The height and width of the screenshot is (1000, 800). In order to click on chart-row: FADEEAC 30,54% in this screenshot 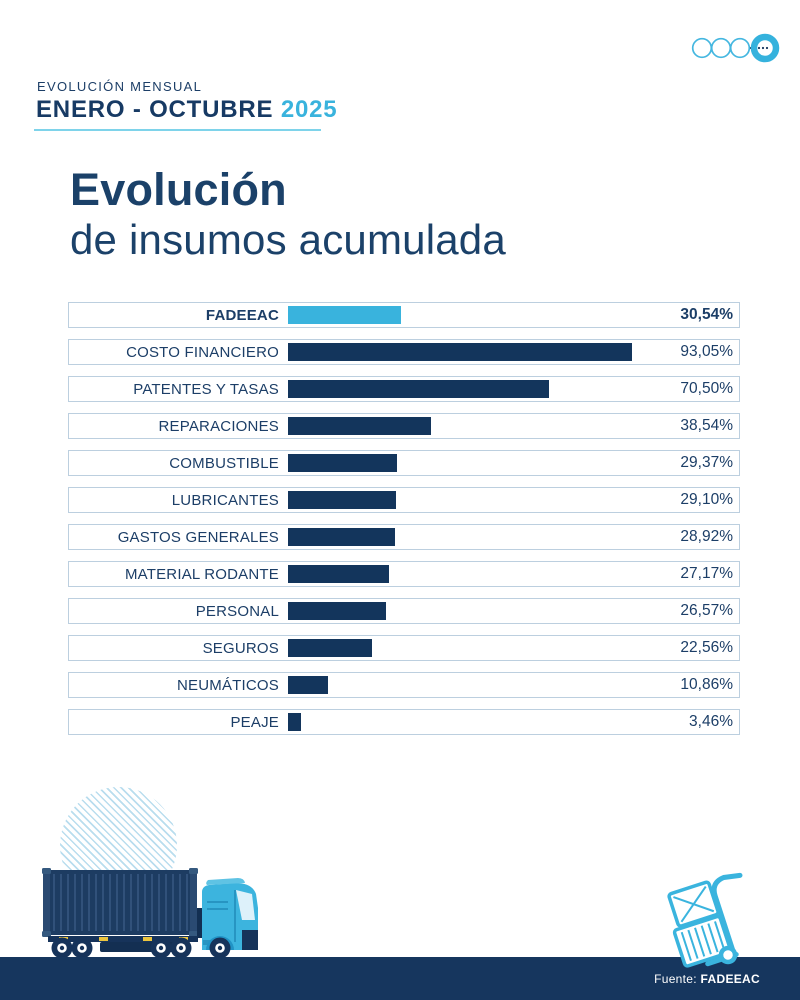, I will do `click(404, 315)`.